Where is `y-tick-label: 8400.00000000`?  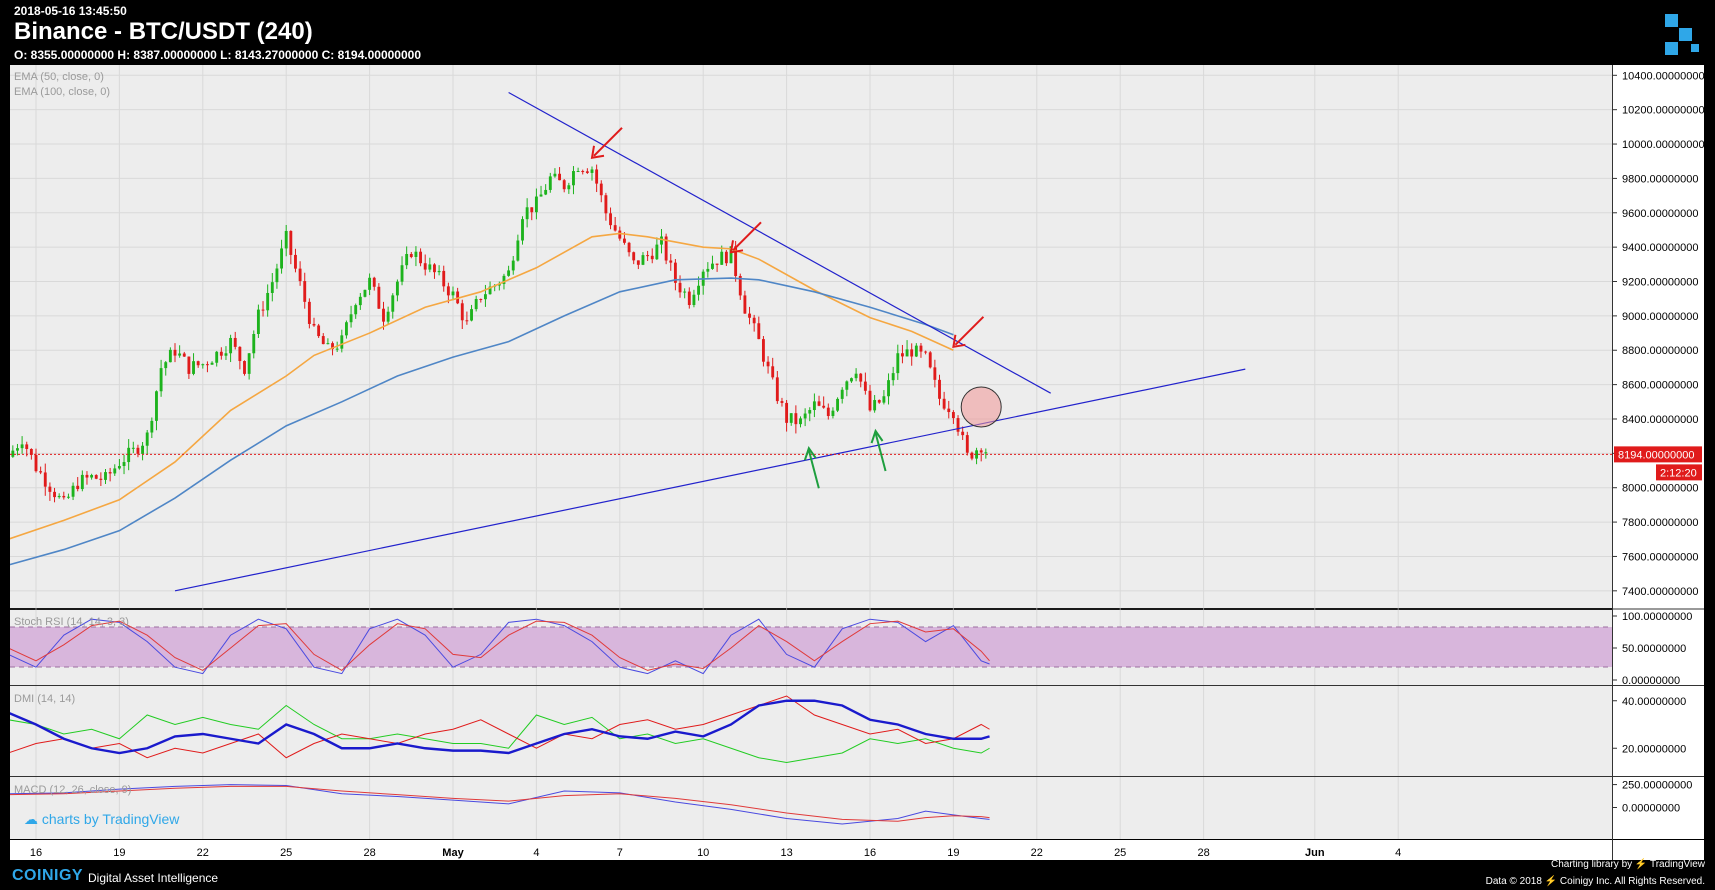
y-tick-label: 8400.00000000 is located at coordinates (1660, 420).